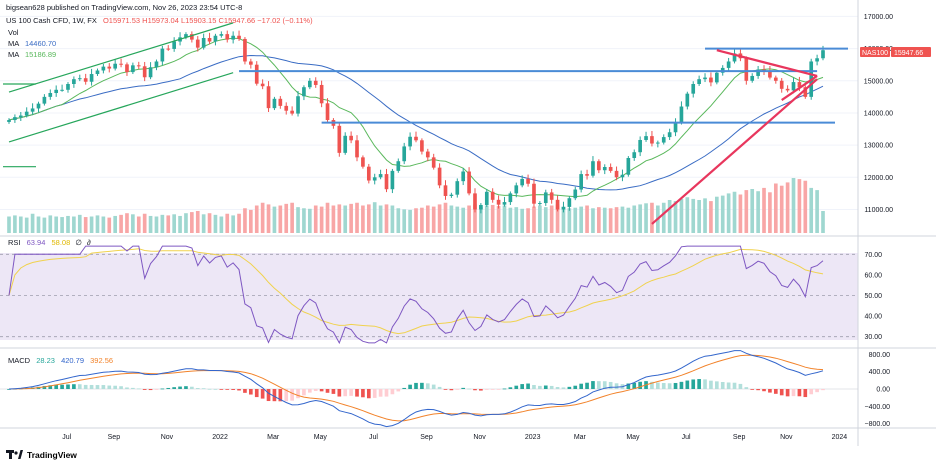  Describe the element at coordinates (767, 63) in the screenshot. I see `trendline-descending-resistance` at that location.